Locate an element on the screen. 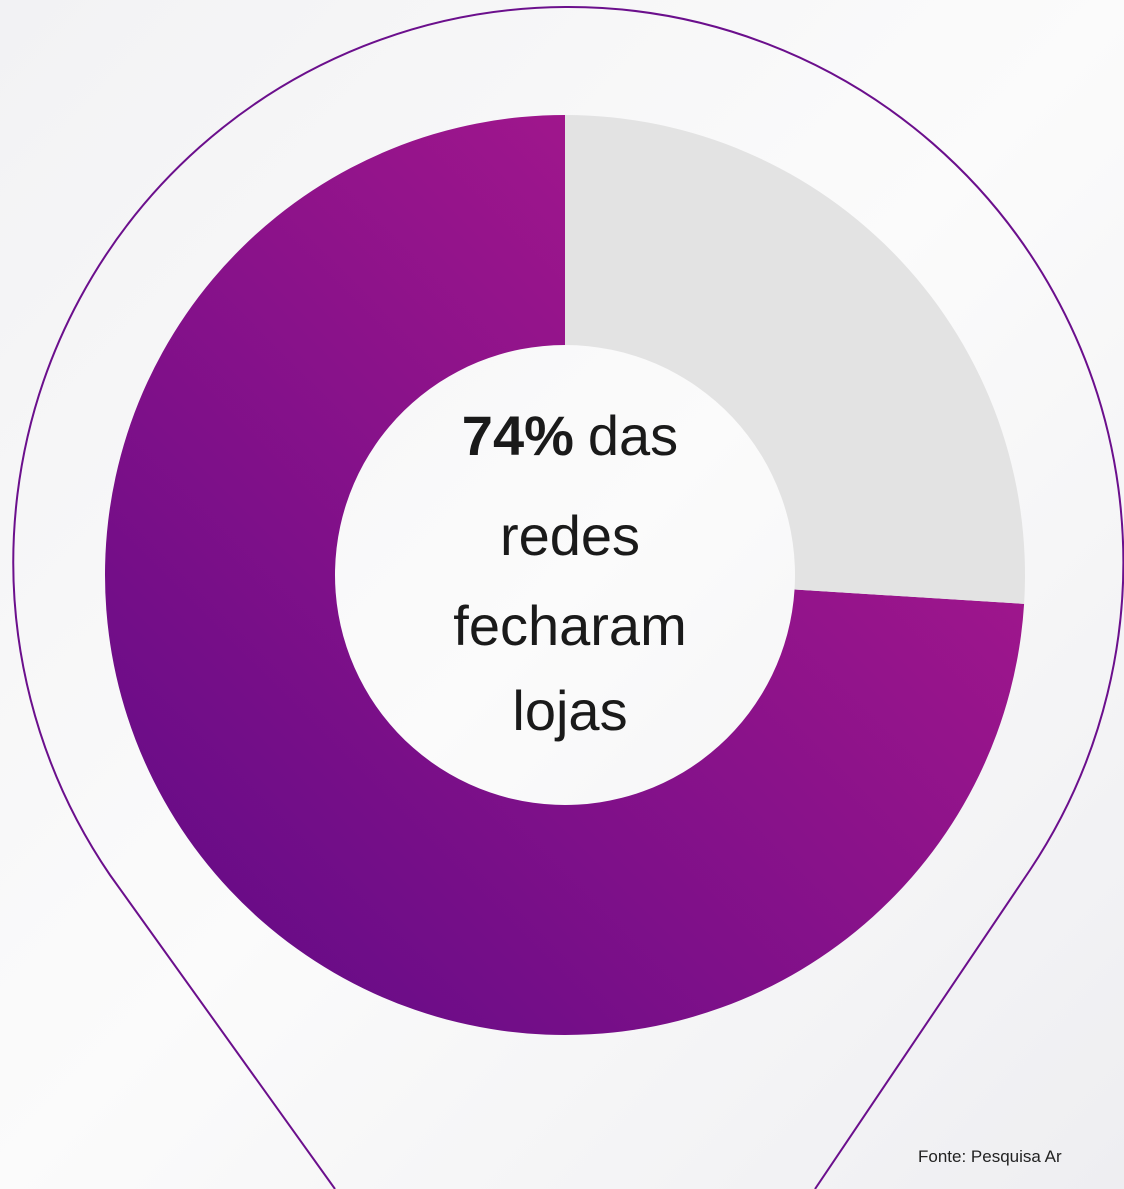 The image size is (1124, 1189). source: Fonte: Pesquisa Ar is located at coordinates (990, 1156).